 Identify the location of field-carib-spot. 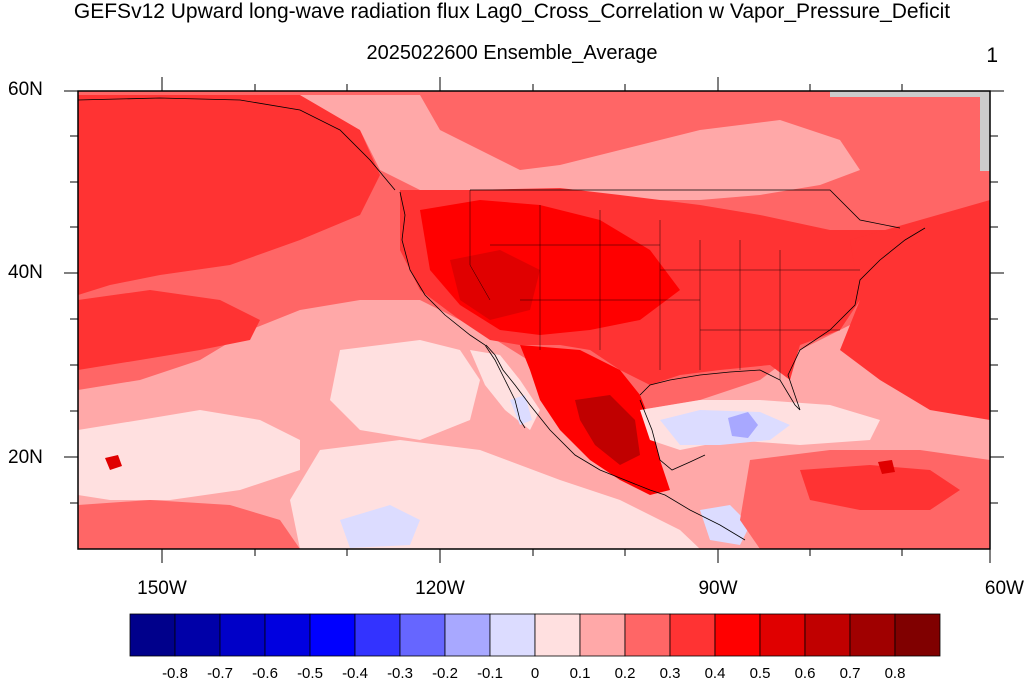
(886, 467).